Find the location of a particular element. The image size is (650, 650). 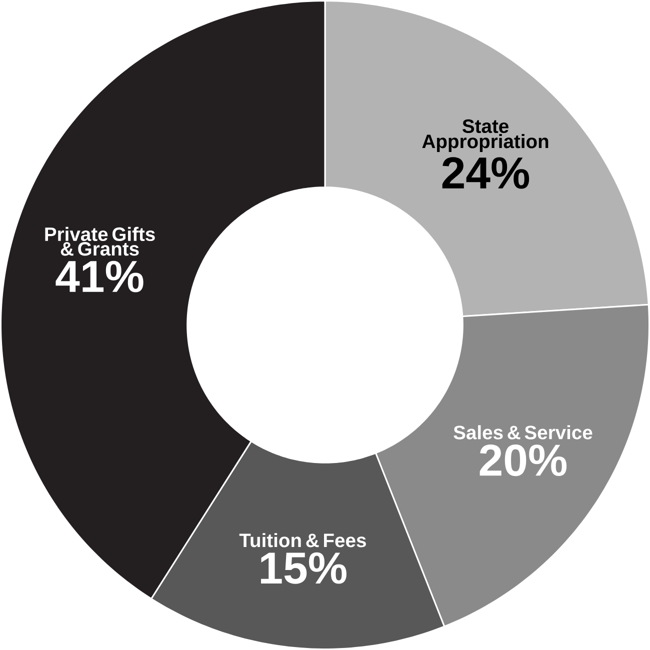

slice-label: State Appropriation is located at coordinates (485, 135).